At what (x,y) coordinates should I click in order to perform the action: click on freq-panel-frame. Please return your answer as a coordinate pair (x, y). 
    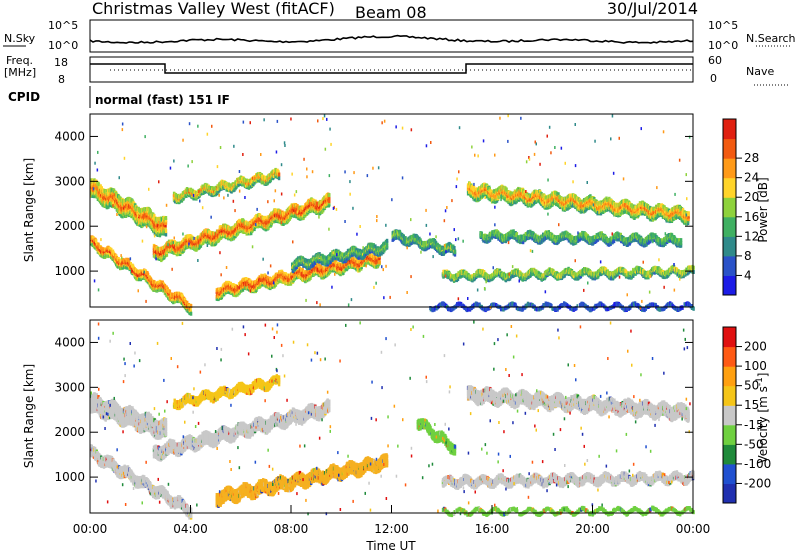
    Looking at the image, I should click on (391, 69).